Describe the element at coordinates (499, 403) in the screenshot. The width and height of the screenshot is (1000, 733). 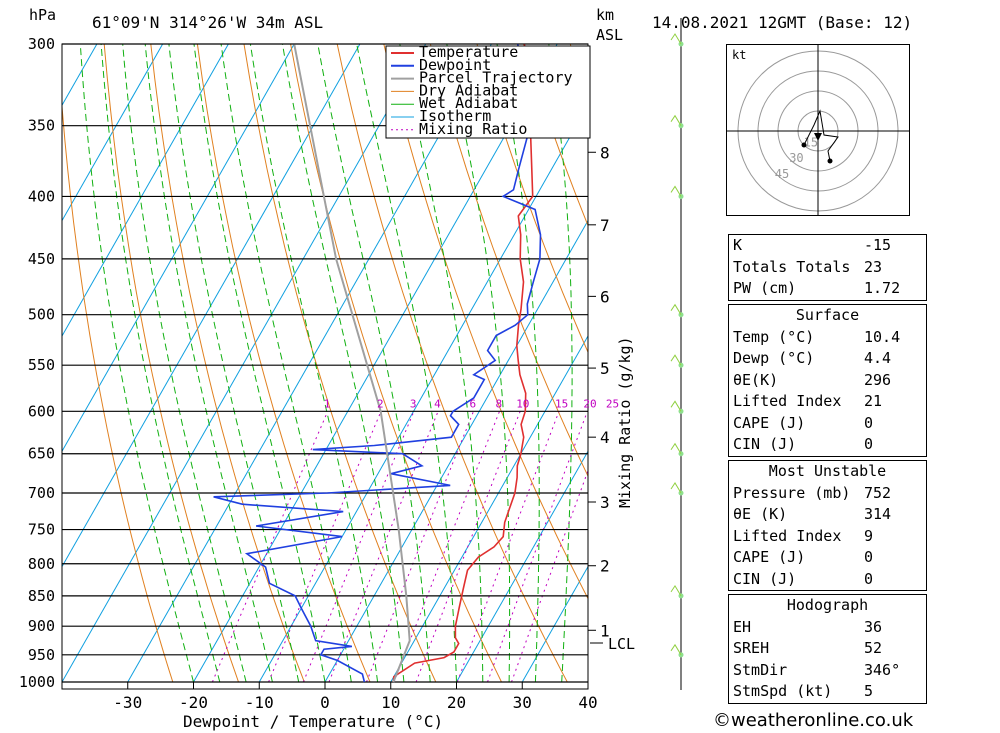
I see `mixing-ratio-label: 8` at that location.